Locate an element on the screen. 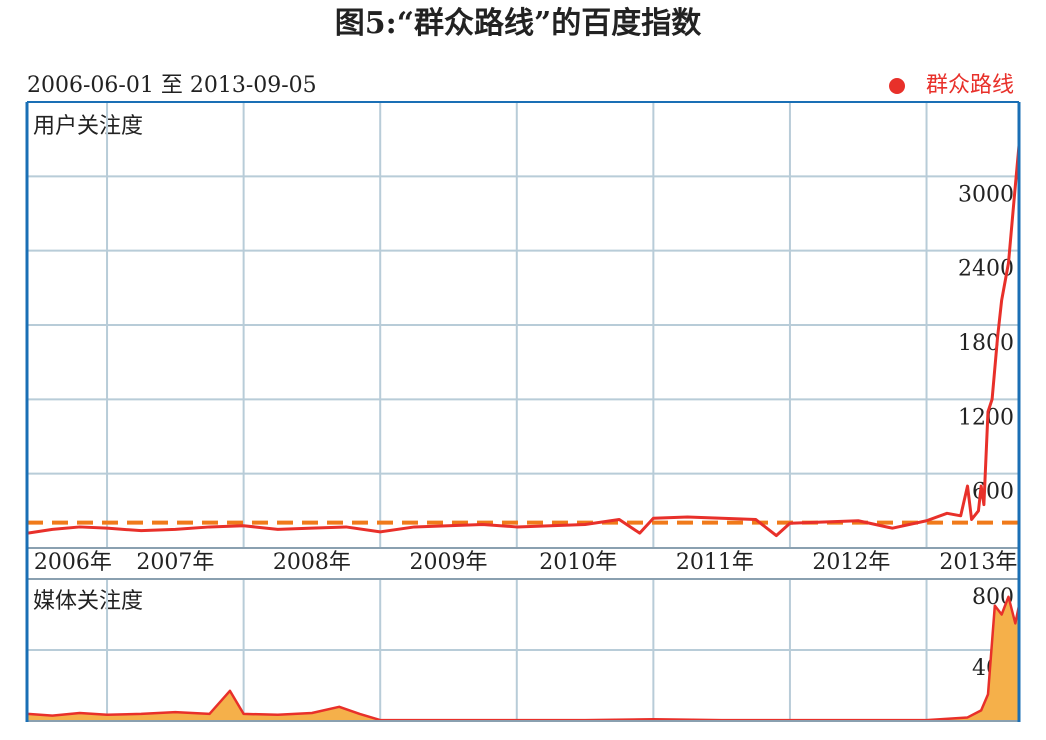 The image size is (1046, 740). x-tick-label: 2008年 is located at coordinates (312, 562).